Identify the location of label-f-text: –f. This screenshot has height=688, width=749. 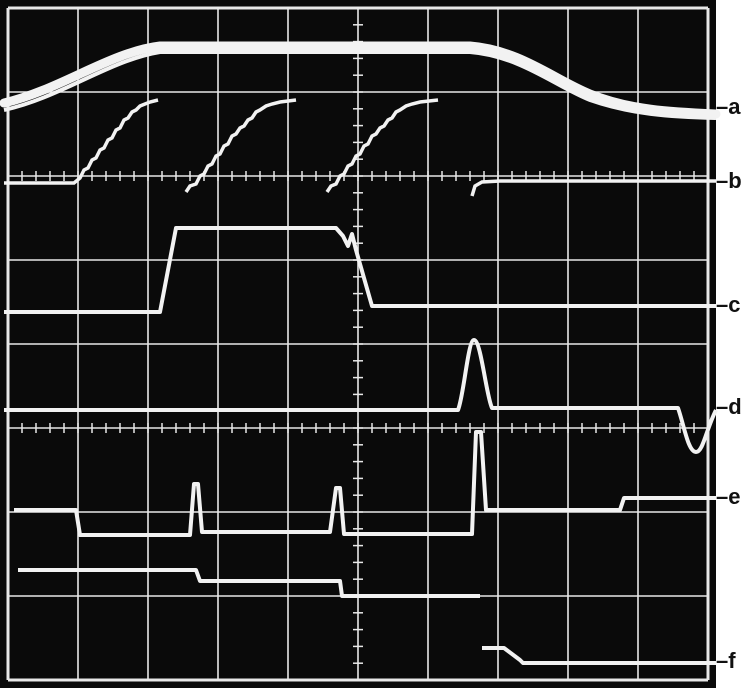
(726, 661).